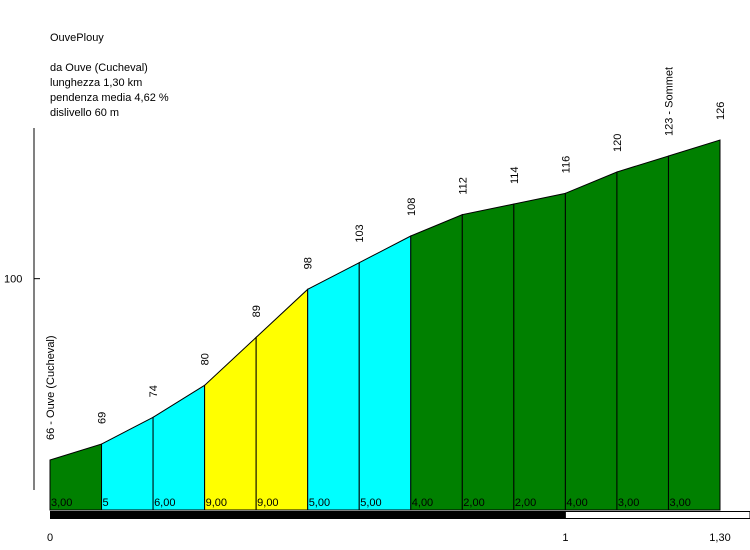 Image resolution: width=750 pixels, height=550 pixels. What do you see at coordinates (99, 68) in the screenshot?
I see `climb-start: da Ouve (Cucheval)` at bounding box center [99, 68].